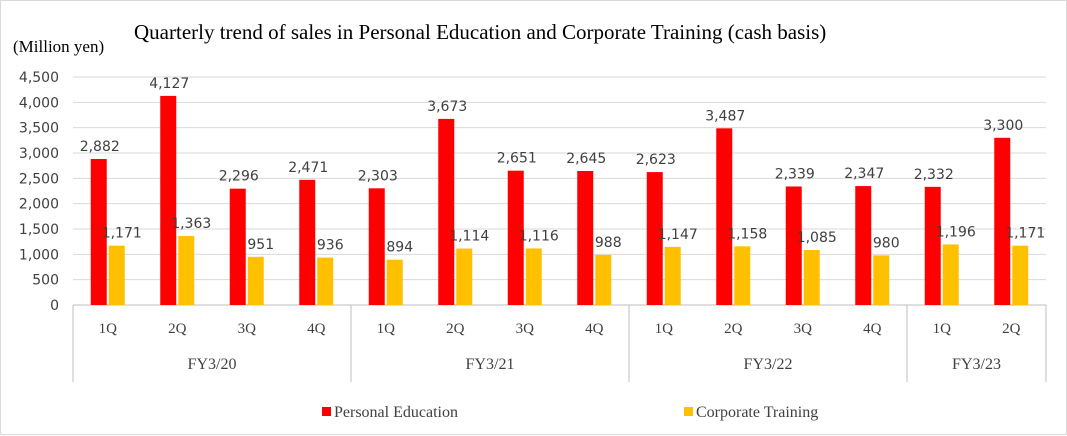 This screenshot has height=436, width=1067. What do you see at coordinates (725, 116) in the screenshot?
I see `data-label: 3,487` at bounding box center [725, 116].